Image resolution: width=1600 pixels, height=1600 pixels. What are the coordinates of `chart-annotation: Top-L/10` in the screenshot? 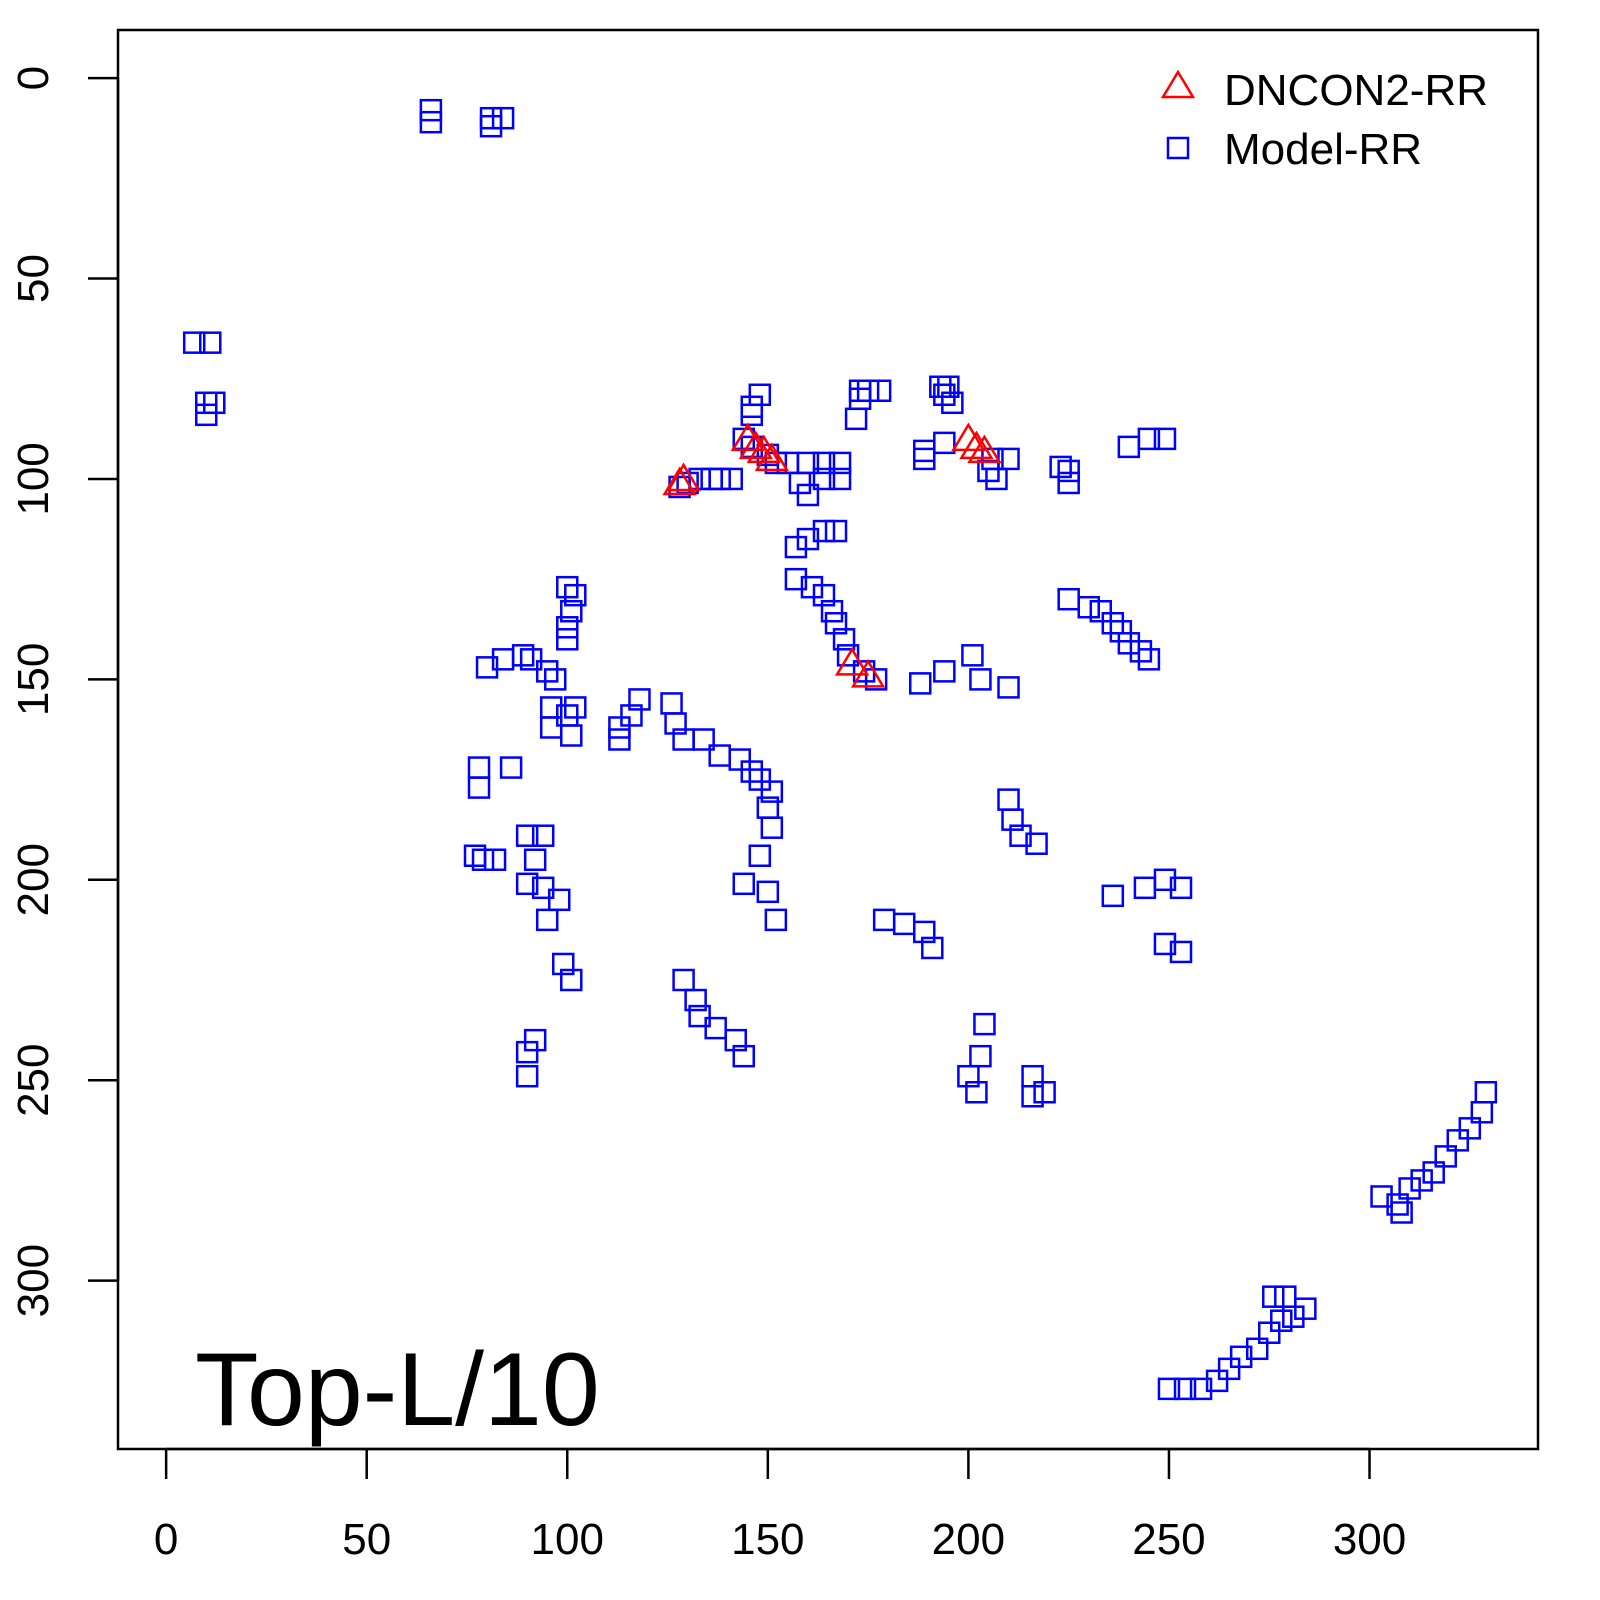 It's located at (397, 1390).